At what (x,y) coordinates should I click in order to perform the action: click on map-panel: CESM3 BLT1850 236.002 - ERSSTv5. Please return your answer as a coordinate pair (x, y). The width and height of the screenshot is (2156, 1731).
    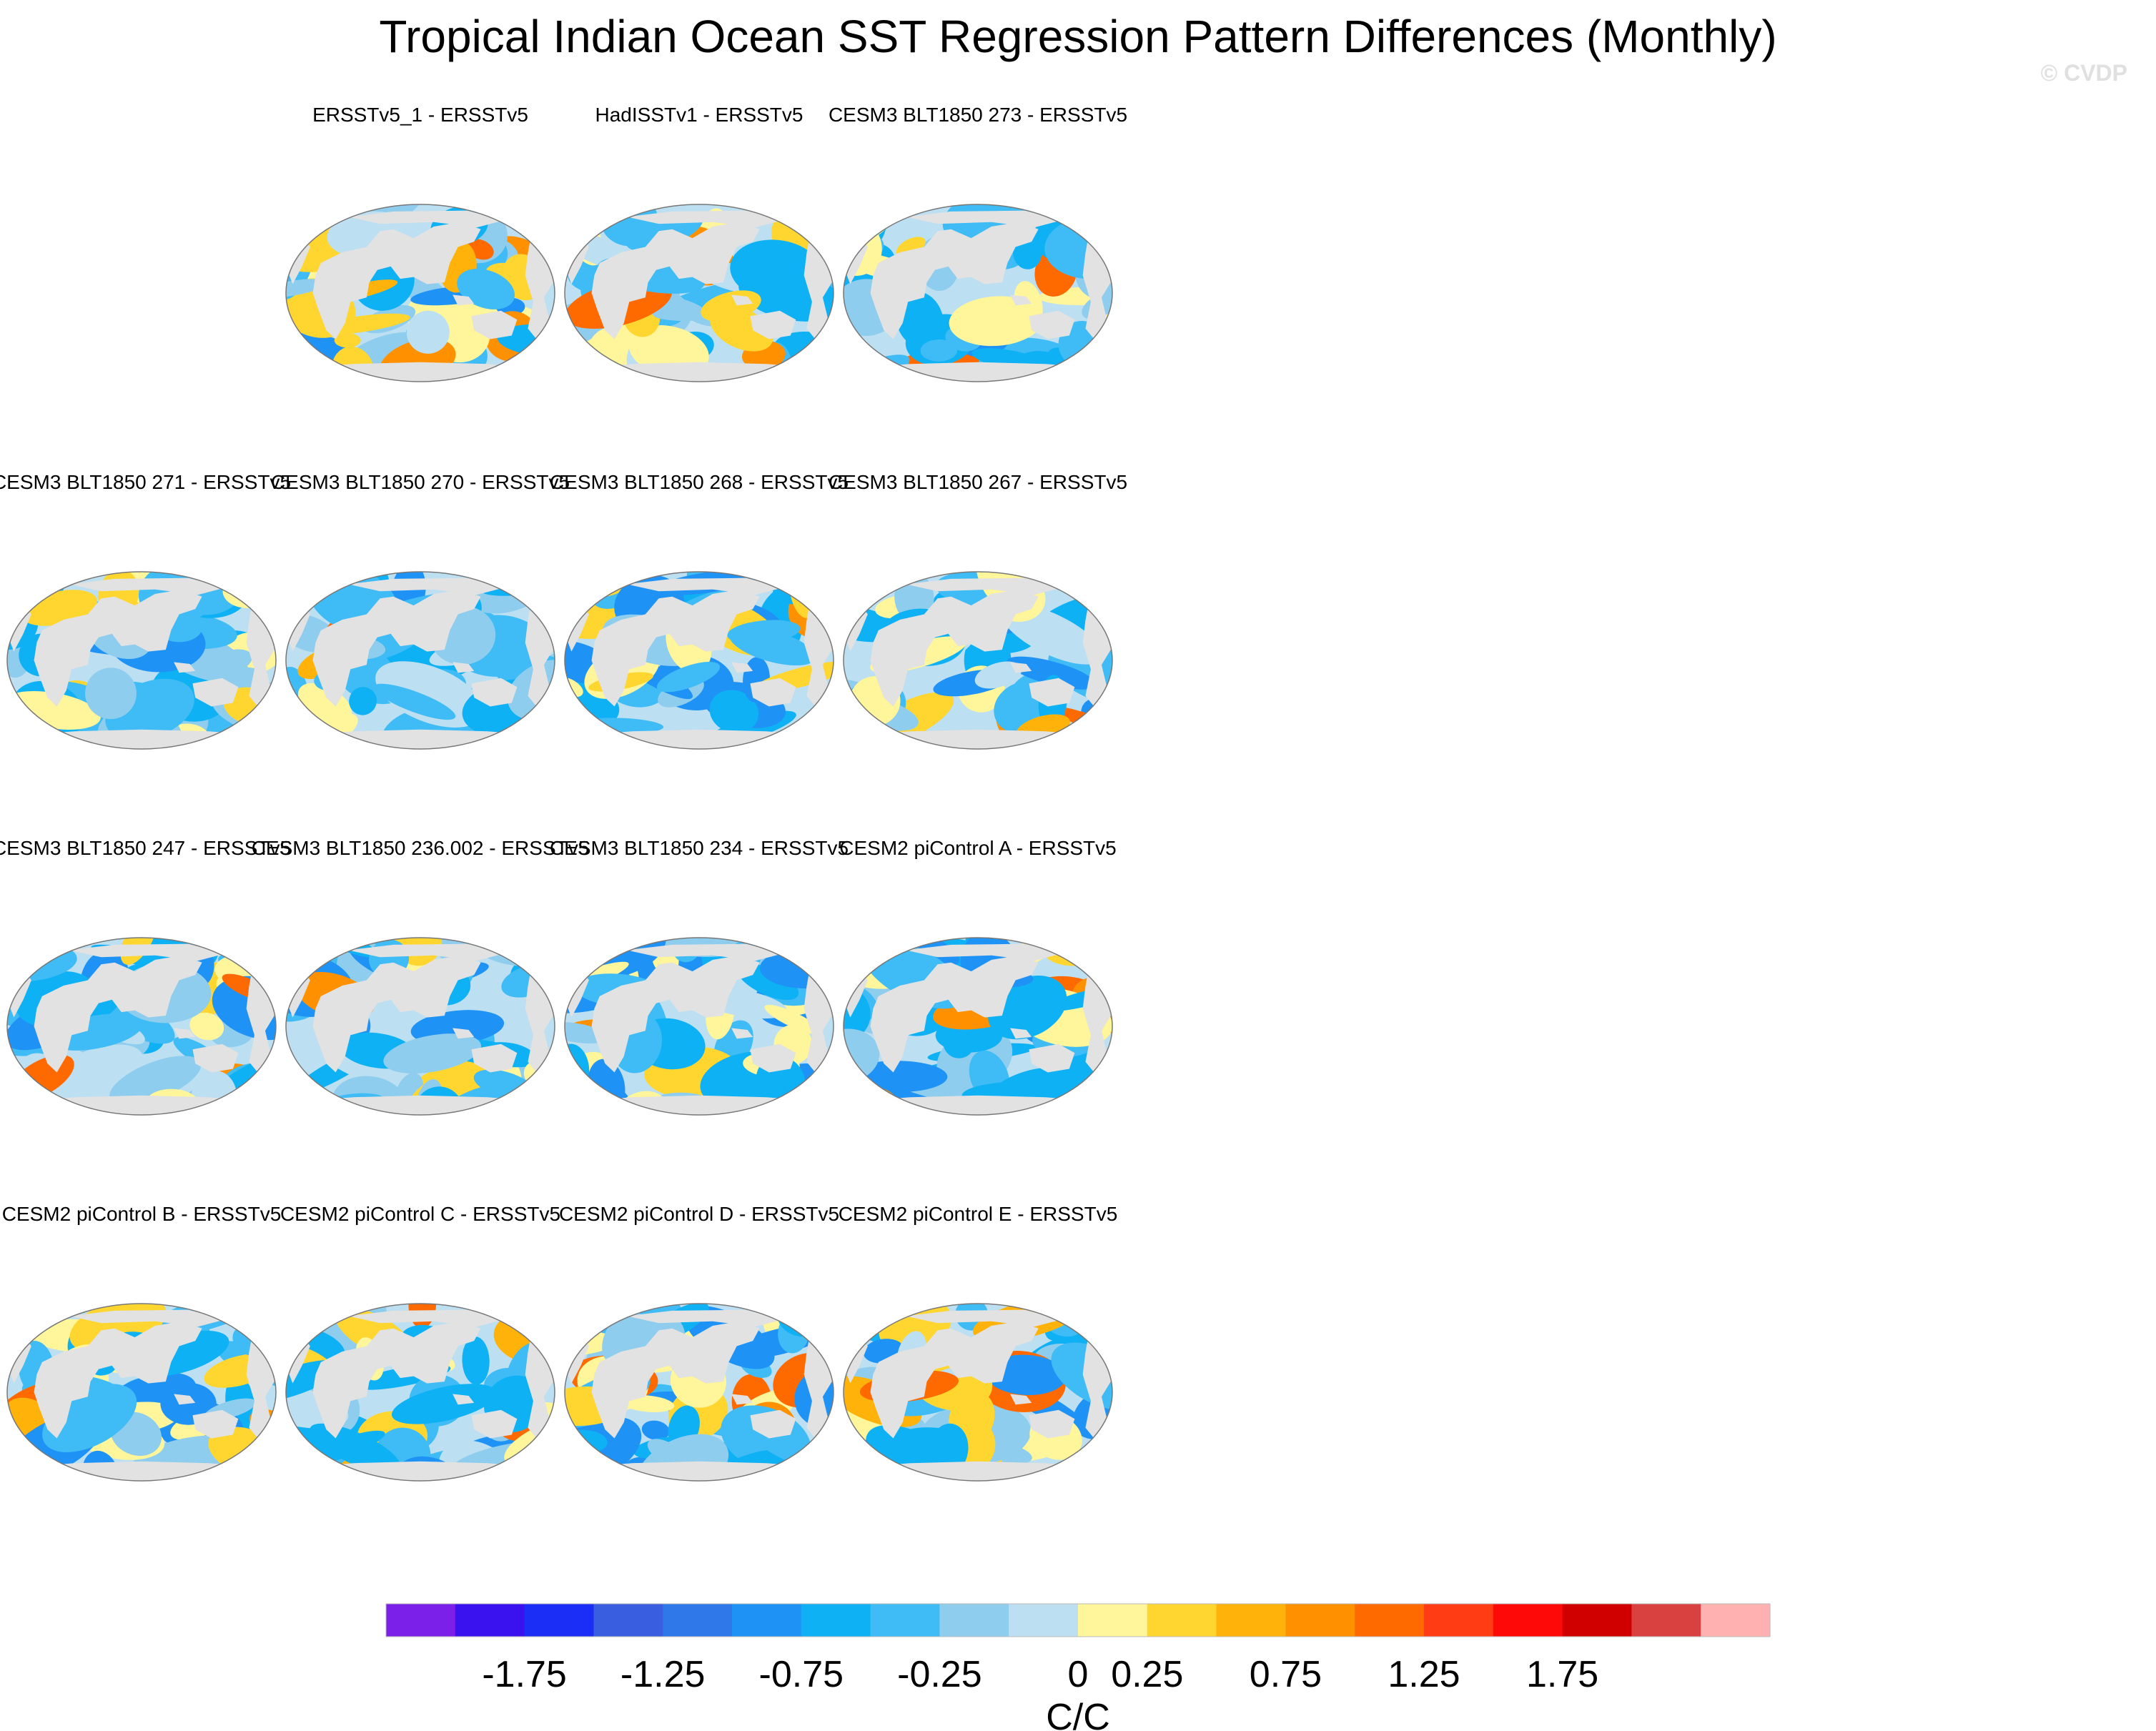
    Looking at the image, I should click on (420, 976).